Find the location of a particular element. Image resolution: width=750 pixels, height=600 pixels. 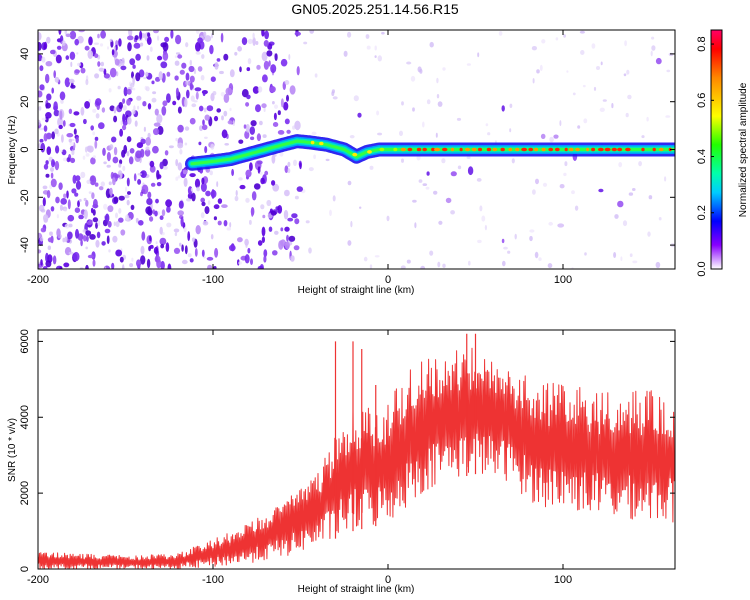

y-tick-label: 40 is located at coordinates (25, 54).